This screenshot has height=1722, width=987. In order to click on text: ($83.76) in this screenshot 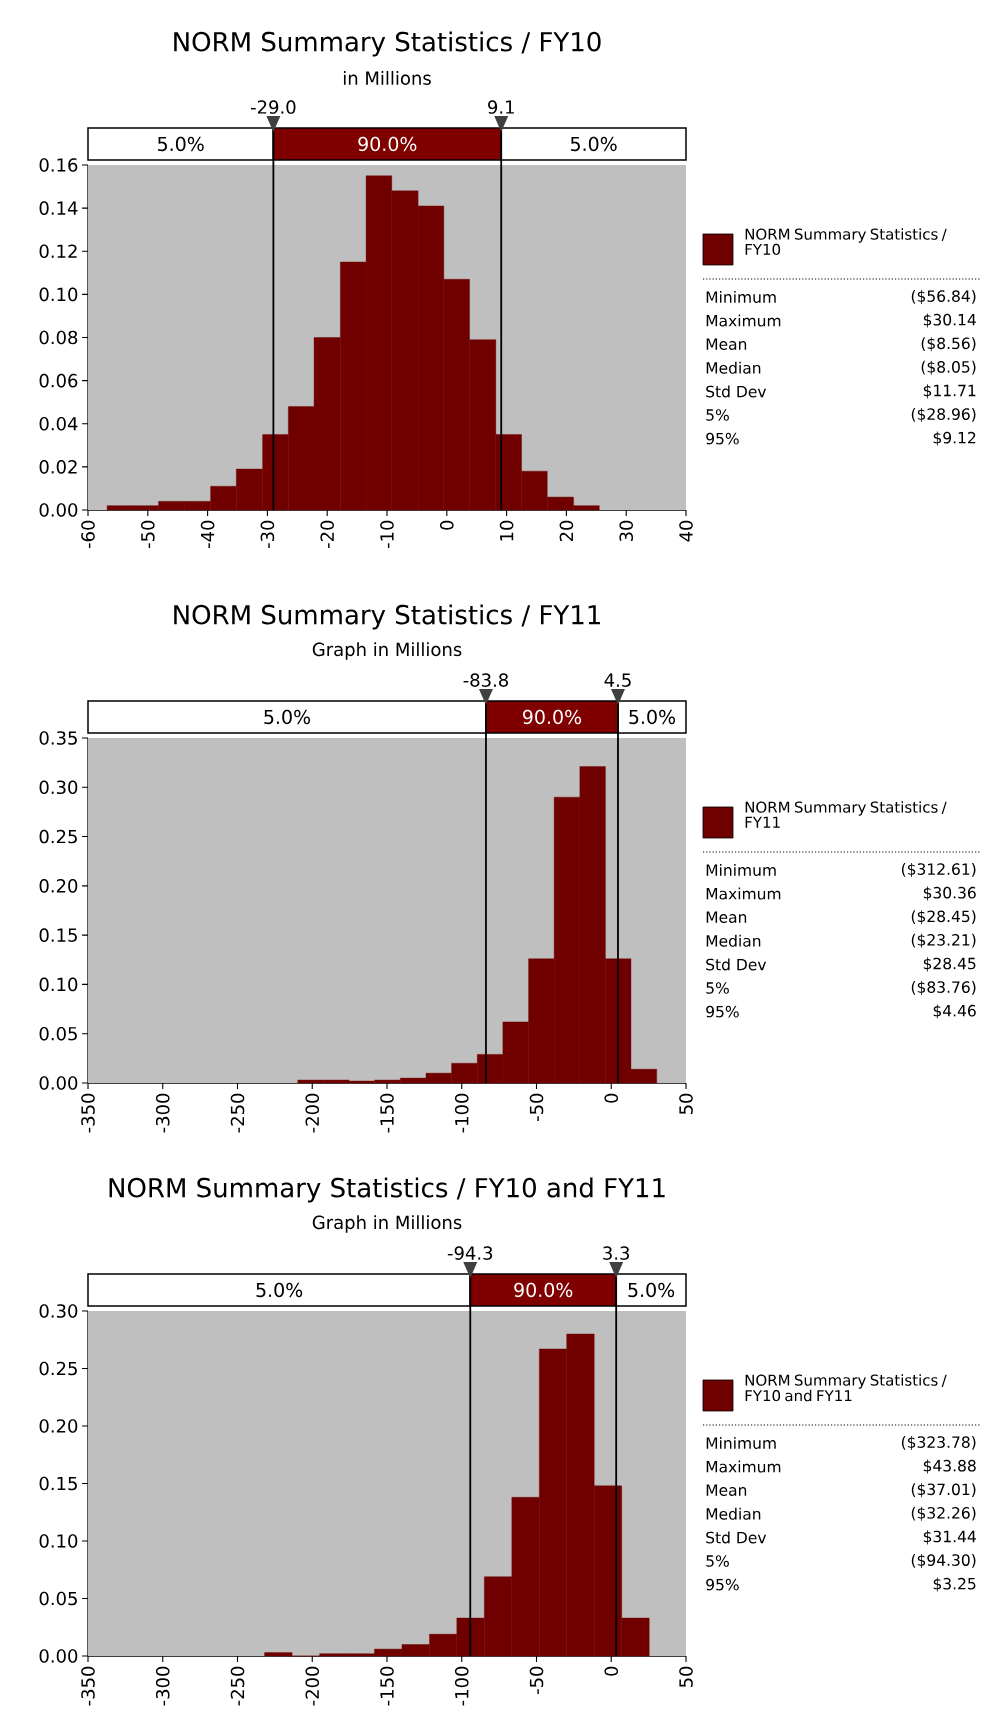, I will do `click(943, 988)`.